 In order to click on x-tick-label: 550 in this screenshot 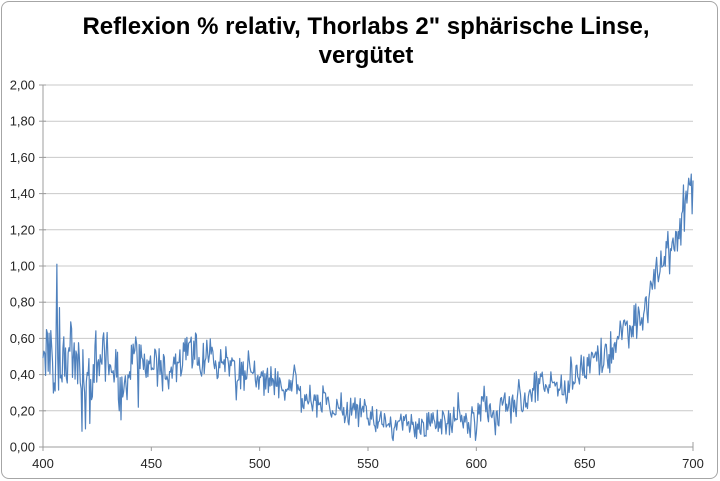, I will do `click(368, 463)`.